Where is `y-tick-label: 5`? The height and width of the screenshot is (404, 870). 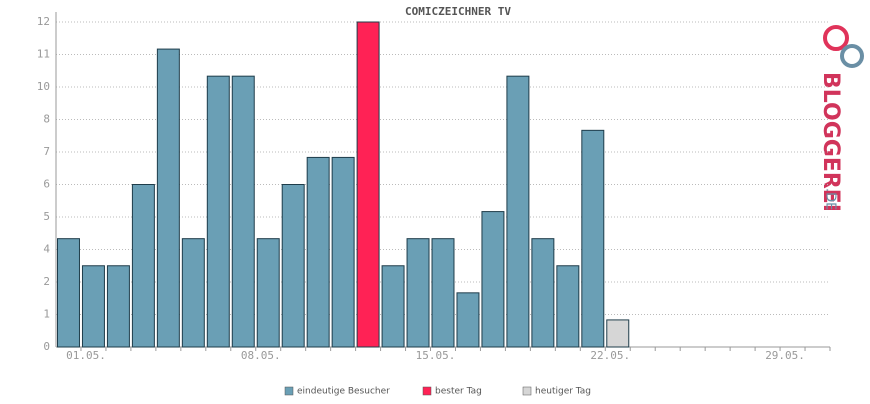 y-tick-label: 5 is located at coordinates (46, 216).